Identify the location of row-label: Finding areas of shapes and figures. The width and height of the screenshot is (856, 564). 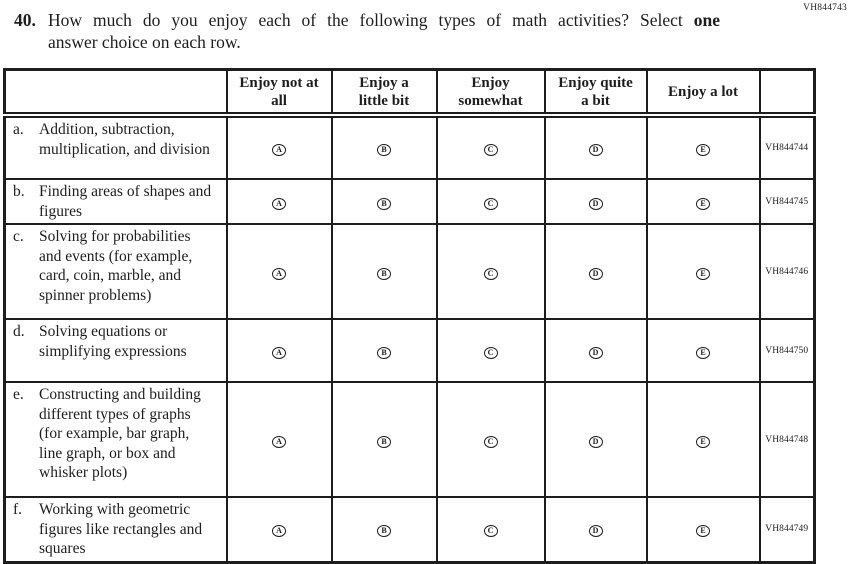
(125, 201).